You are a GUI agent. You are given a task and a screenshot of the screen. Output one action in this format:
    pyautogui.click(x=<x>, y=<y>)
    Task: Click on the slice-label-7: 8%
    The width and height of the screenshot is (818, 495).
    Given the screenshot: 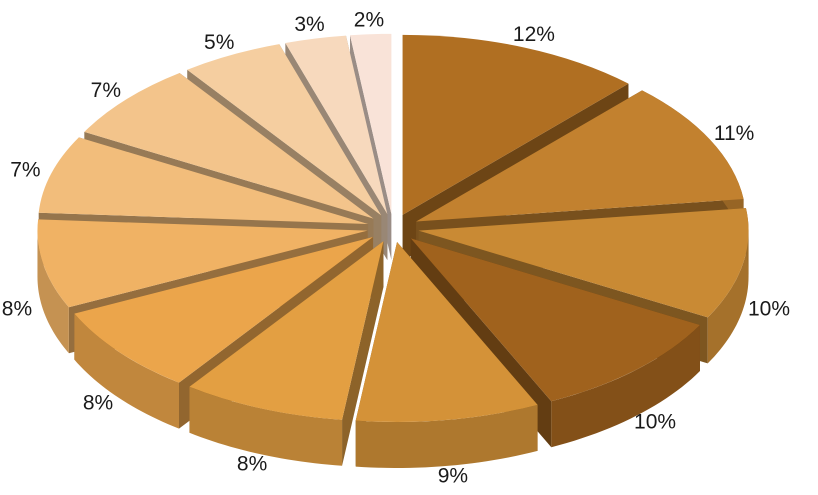 What is the action you would take?
    pyautogui.click(x=98, y=402)
    